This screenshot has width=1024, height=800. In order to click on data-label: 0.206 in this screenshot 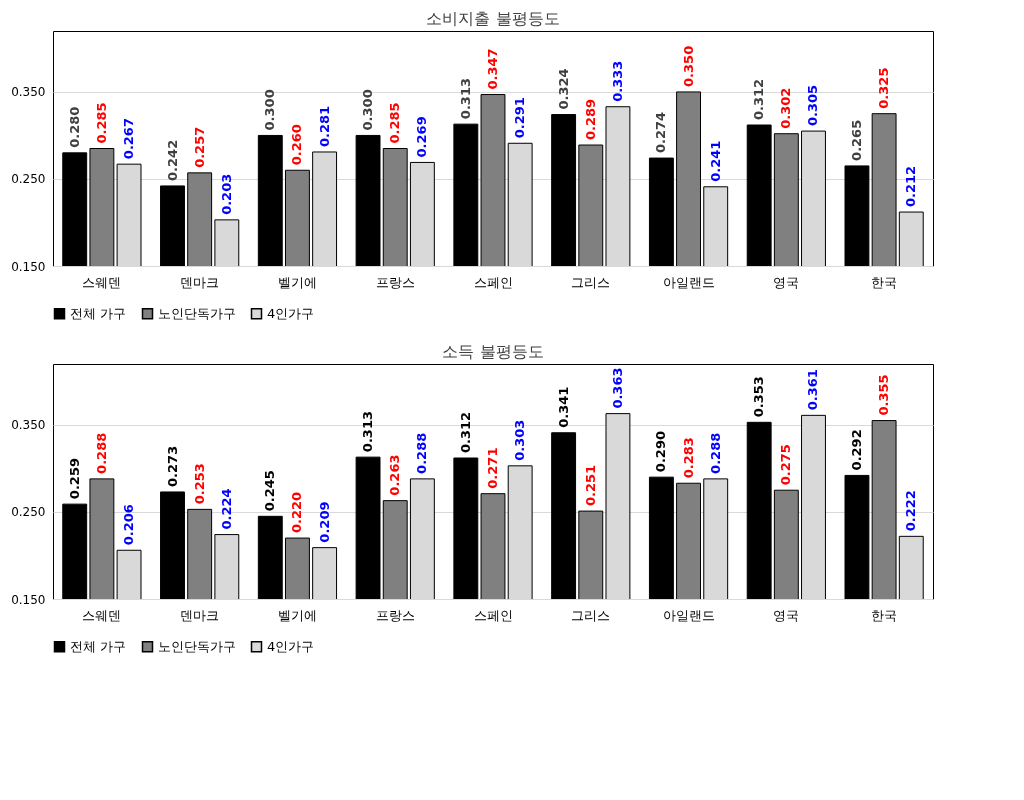, I will do `click(129, 525)`.